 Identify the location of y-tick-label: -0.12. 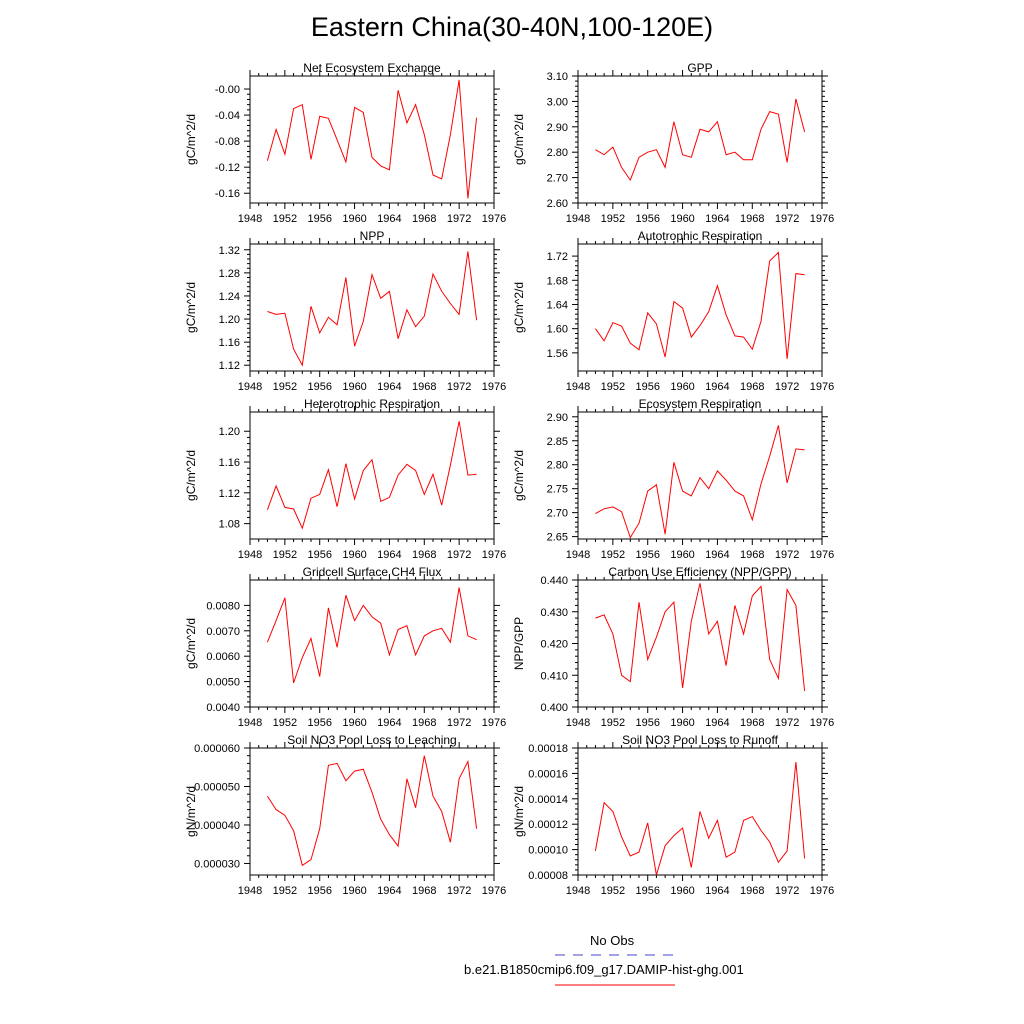
(227, 168).